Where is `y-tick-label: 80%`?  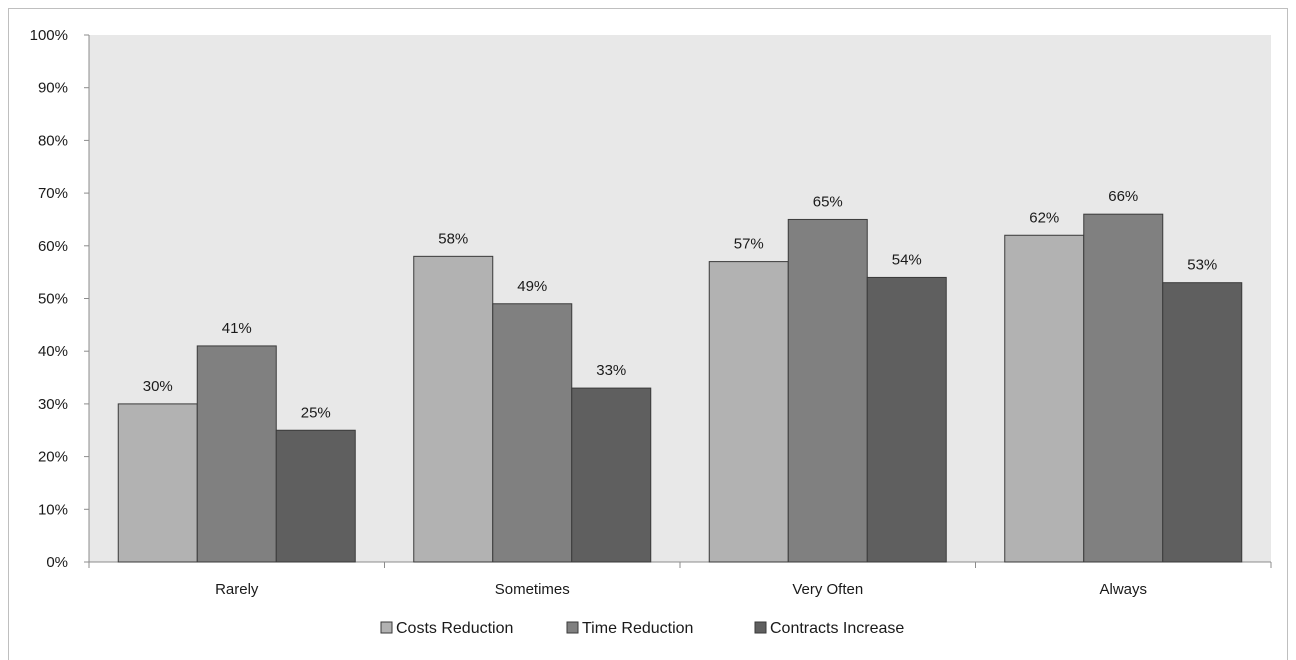
y-tick-label: 80% is located at coordinates (53, 140).